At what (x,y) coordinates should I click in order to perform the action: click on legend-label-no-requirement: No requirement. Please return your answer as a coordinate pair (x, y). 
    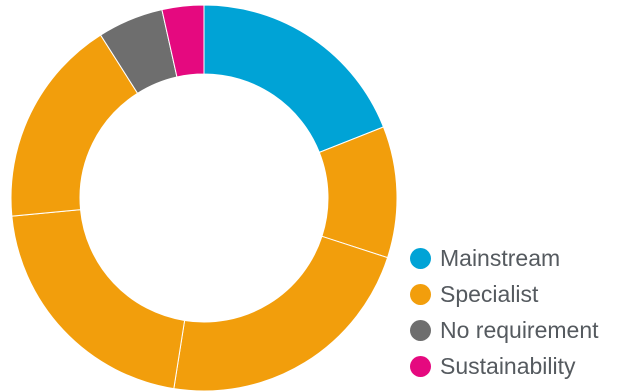
    Looking at the image, I should click on (519, 329).